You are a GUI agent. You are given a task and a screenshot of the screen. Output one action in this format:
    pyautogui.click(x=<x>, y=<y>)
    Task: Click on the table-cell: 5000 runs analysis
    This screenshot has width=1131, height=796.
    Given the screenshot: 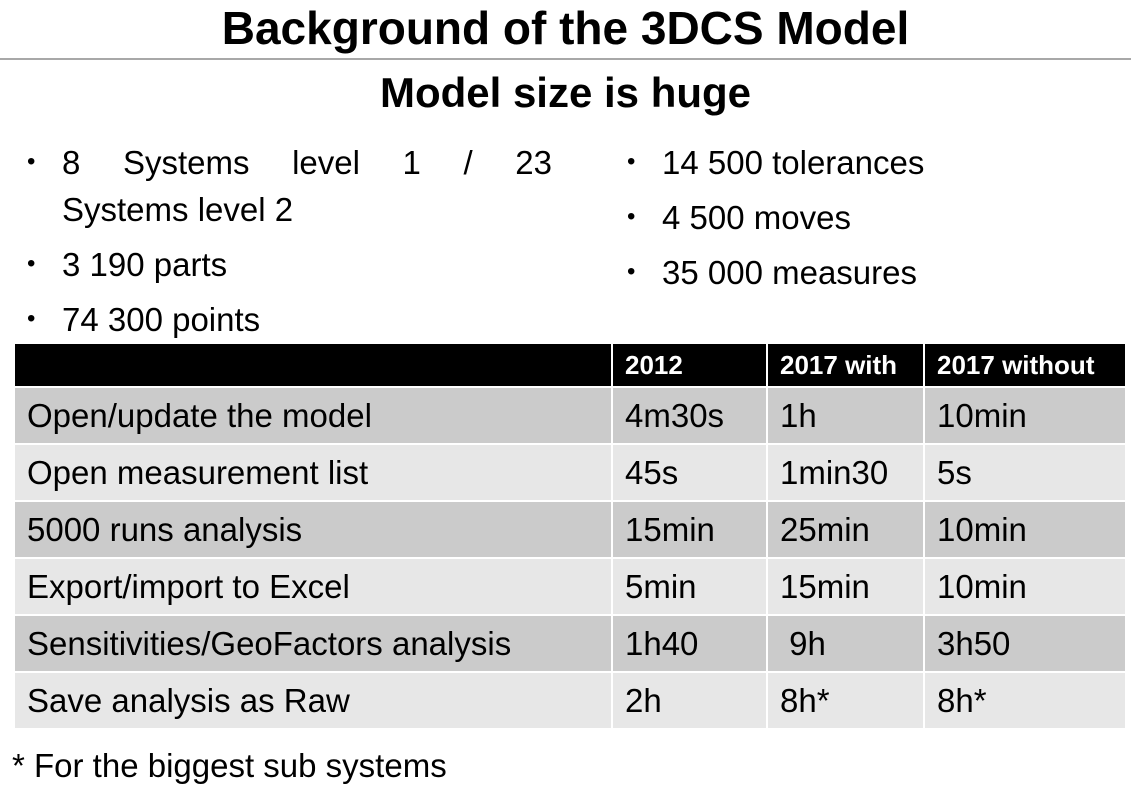 What is the action you would take?
    pyautogui.click(x=314, y=528)
    